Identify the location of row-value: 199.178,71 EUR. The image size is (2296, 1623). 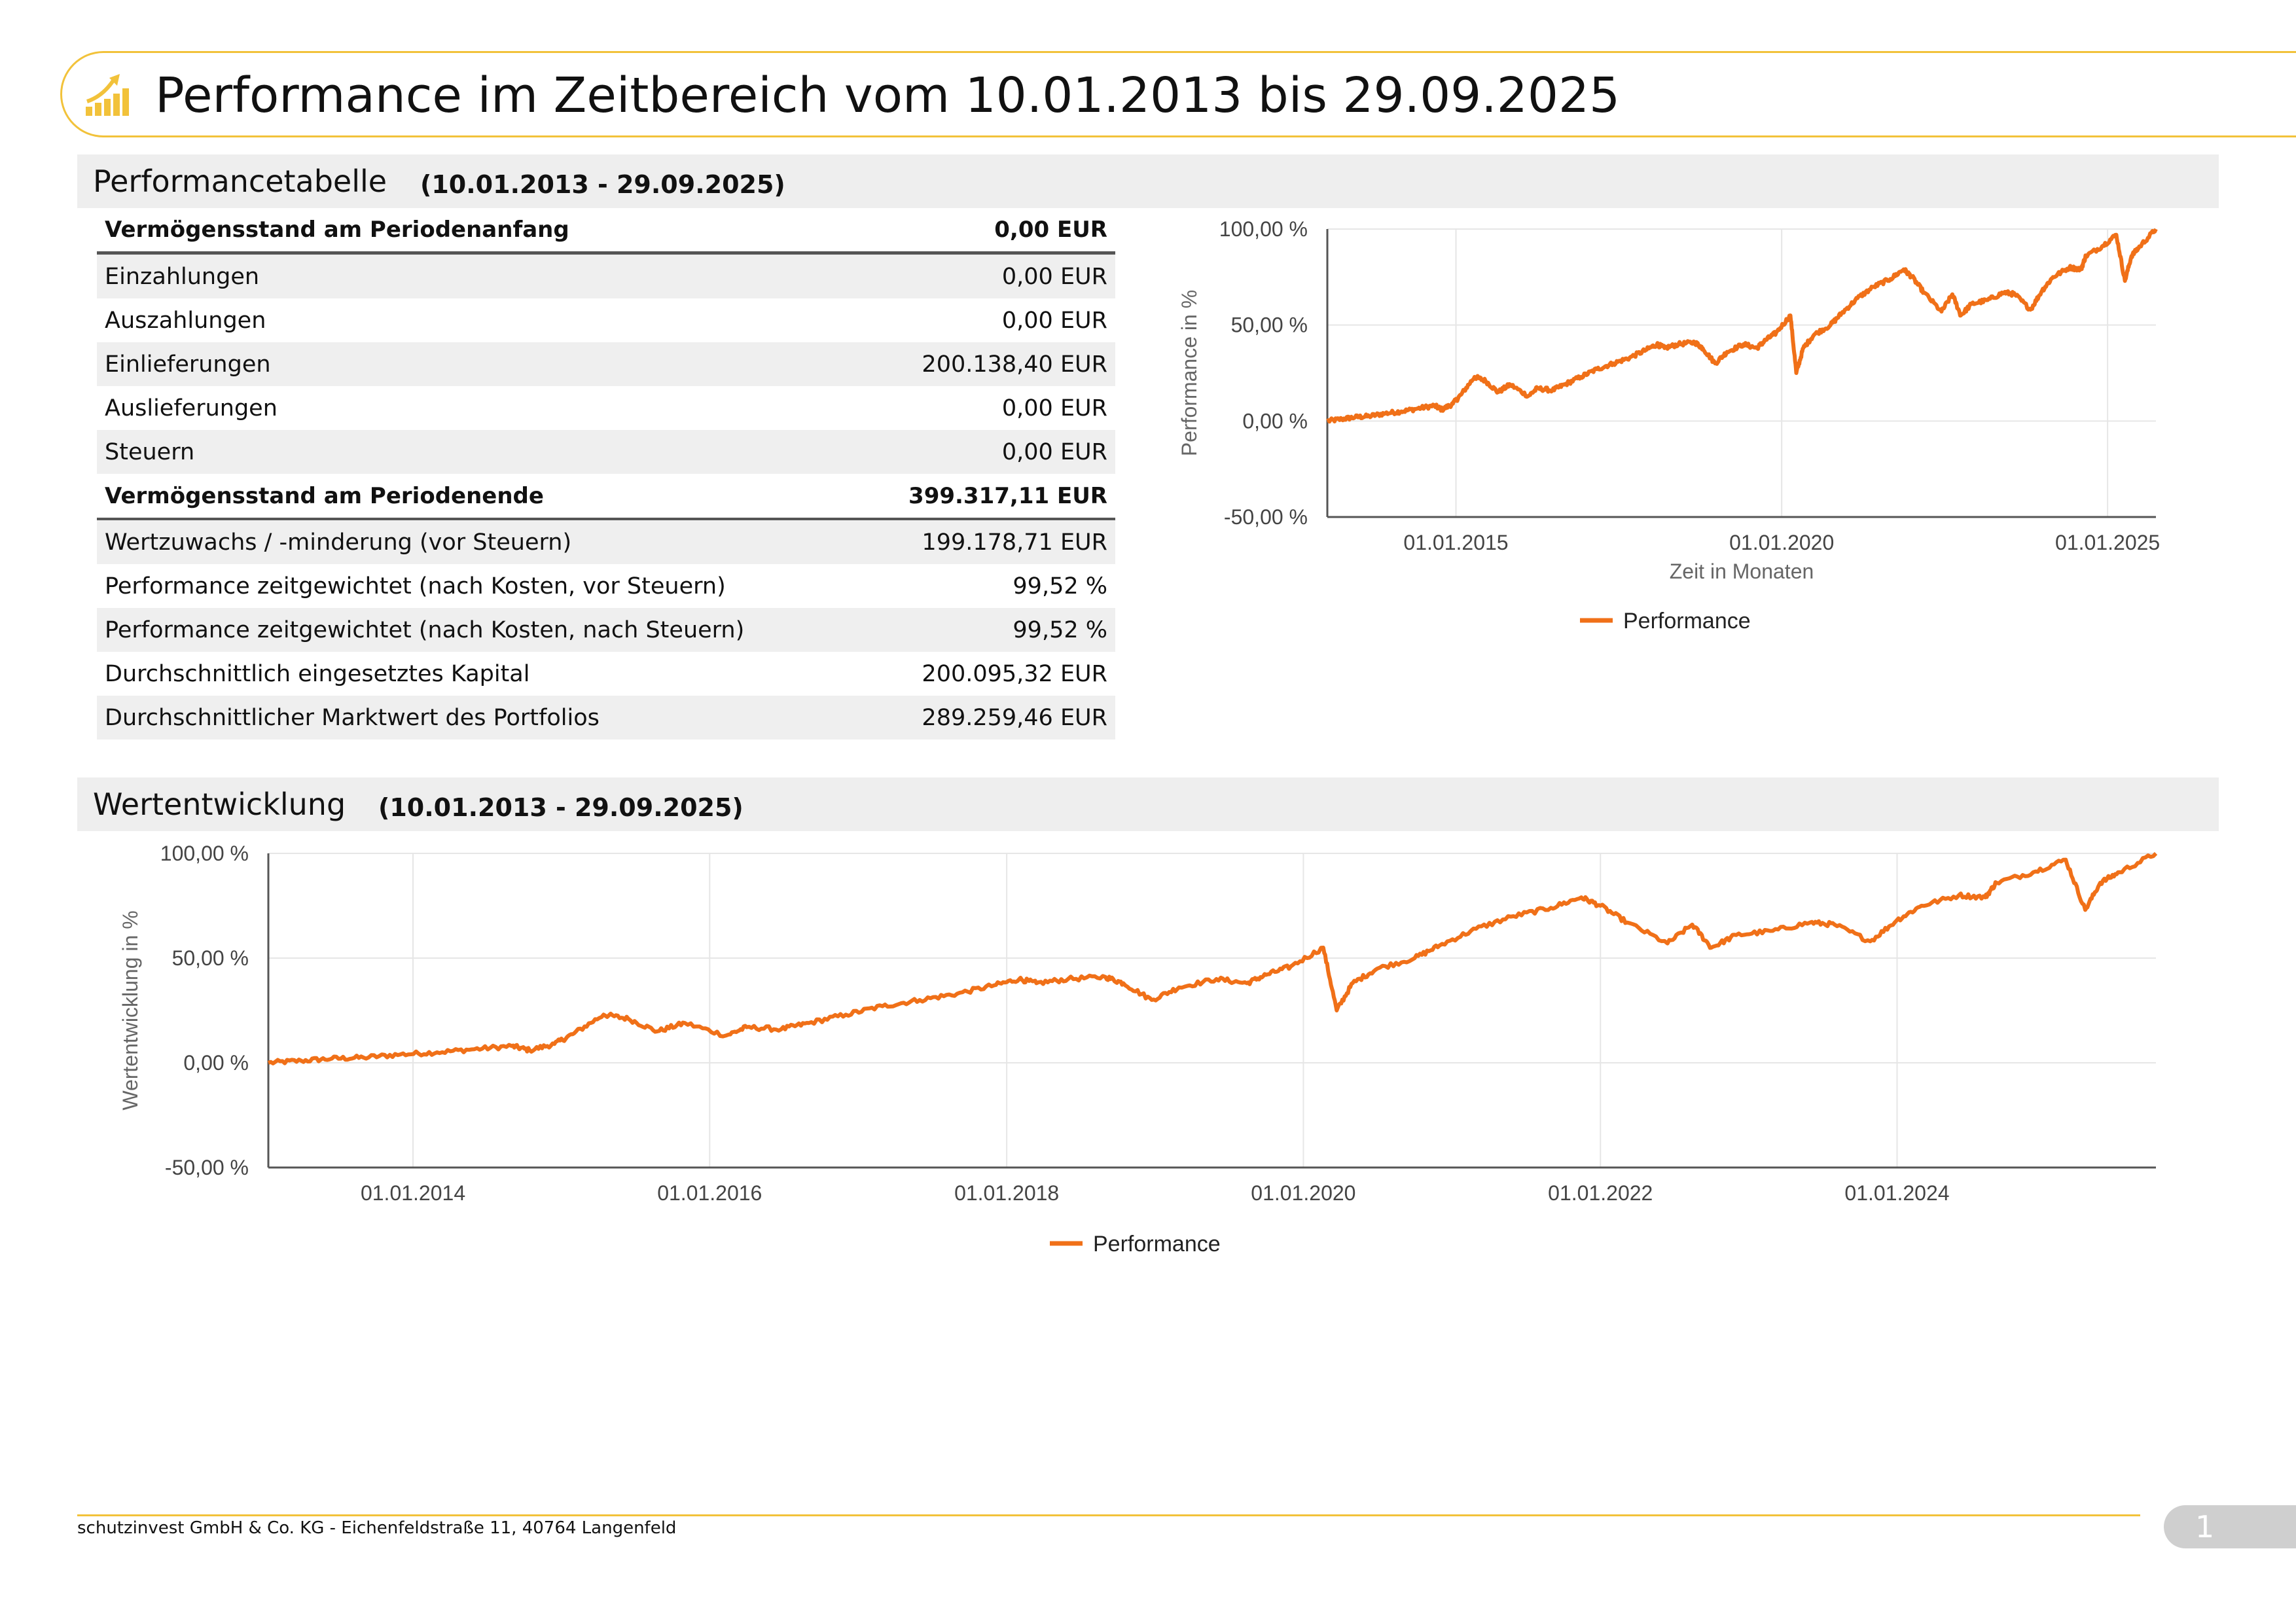
(989, 541).